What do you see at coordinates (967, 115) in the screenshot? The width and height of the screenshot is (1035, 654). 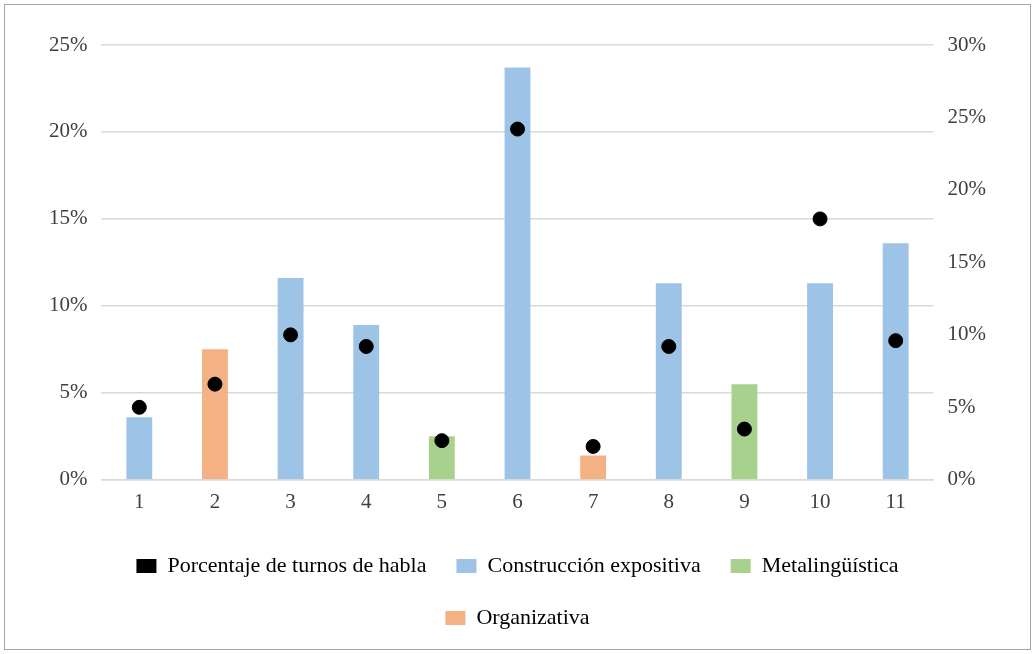 I see `y2-tick-label: 25%` at bounding box center [967, 115].